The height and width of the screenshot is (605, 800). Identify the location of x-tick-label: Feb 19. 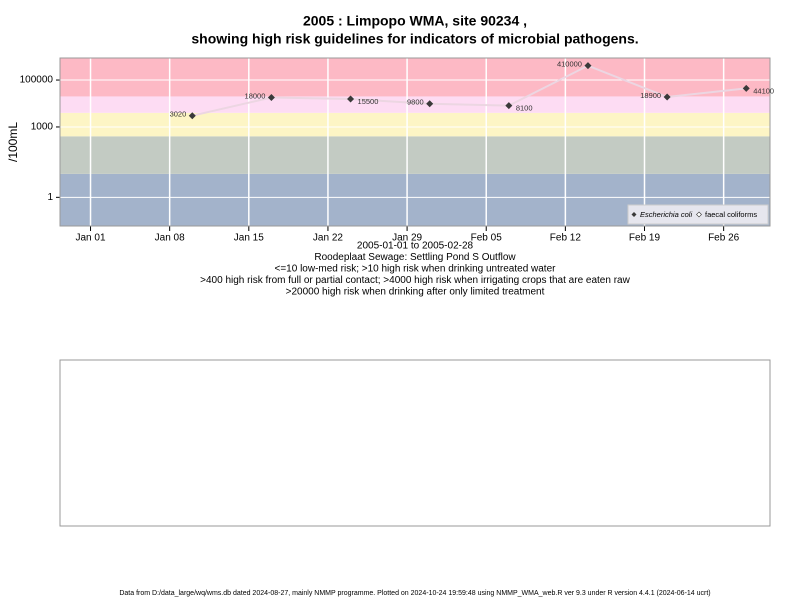
(645, 238).